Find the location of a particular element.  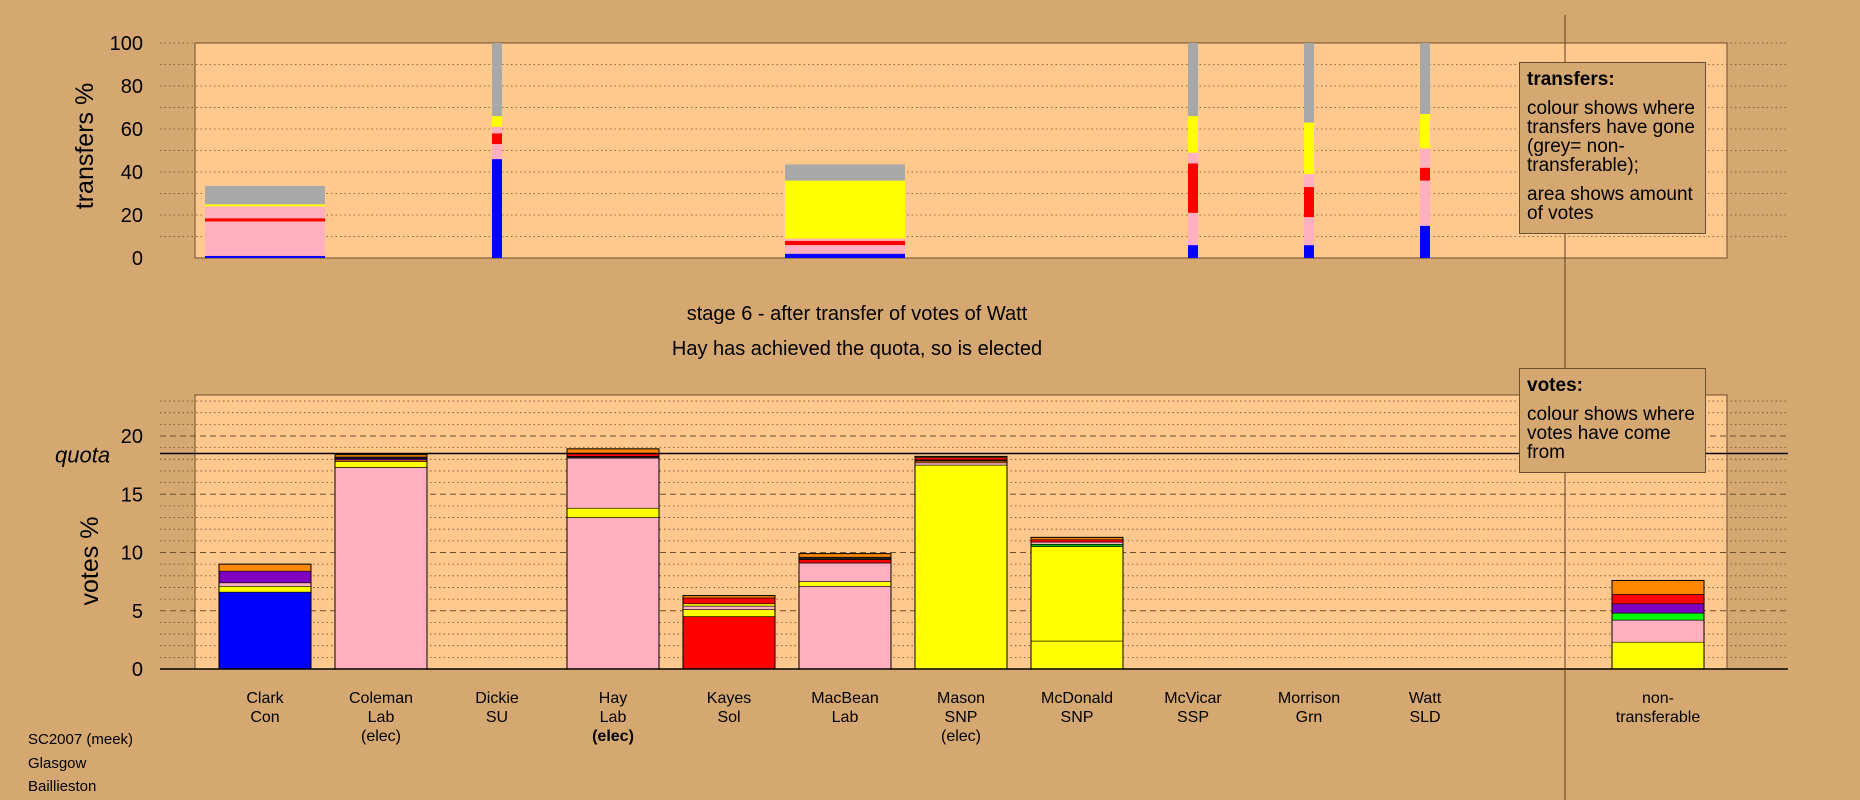

footer: SC2007 (meek) Glasgow Baillieston is located at coordinates (80, 763).